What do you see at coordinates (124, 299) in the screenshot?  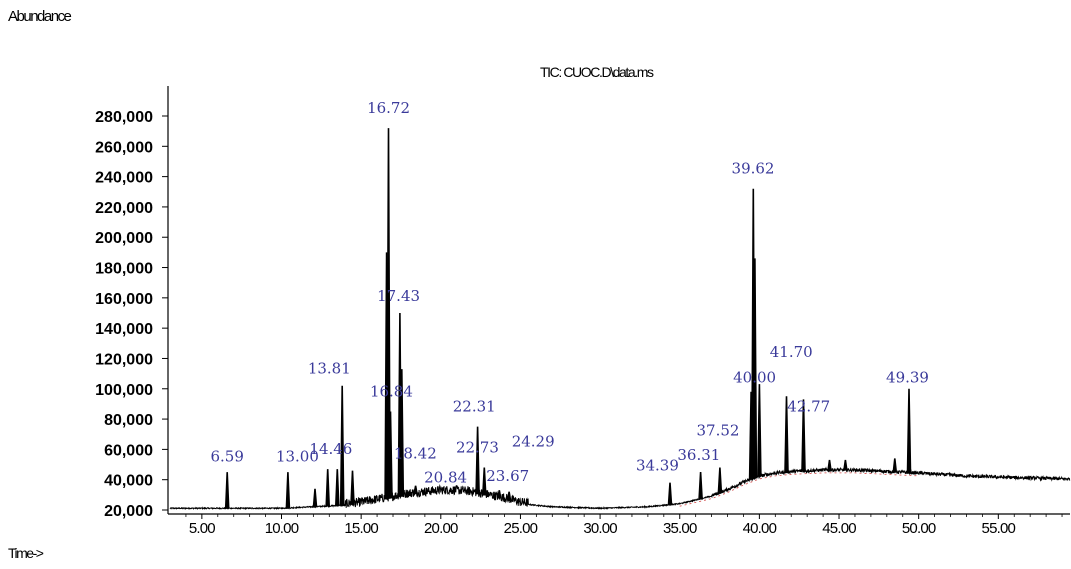 I see `y-tick-label: 160,000` at bounding box center [124, 299].